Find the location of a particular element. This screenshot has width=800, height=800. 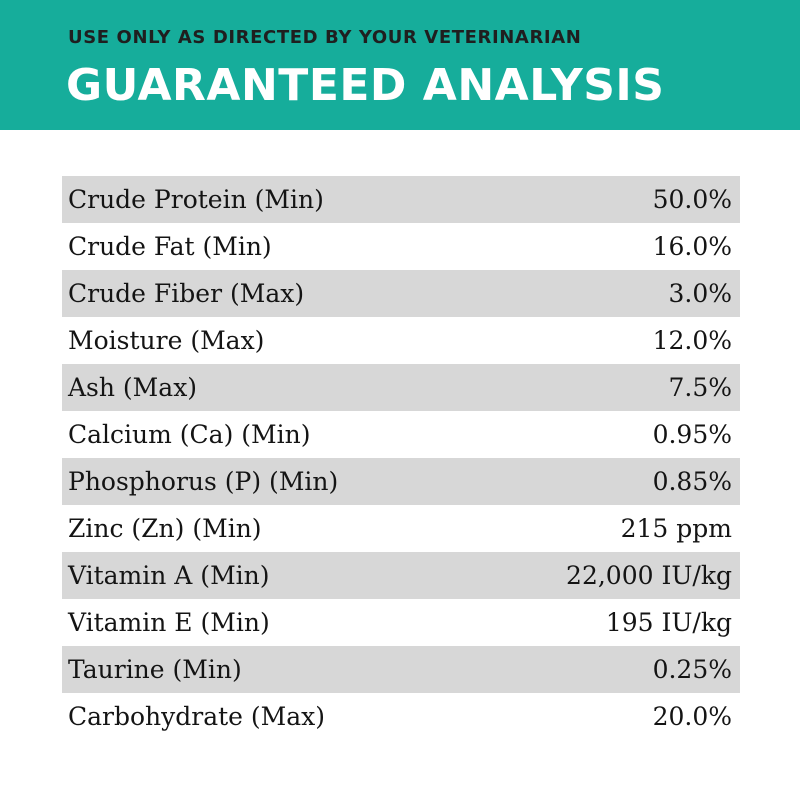

nutrient-name: Zinc (Zn) (Min) is located at coordinates (165, 528).